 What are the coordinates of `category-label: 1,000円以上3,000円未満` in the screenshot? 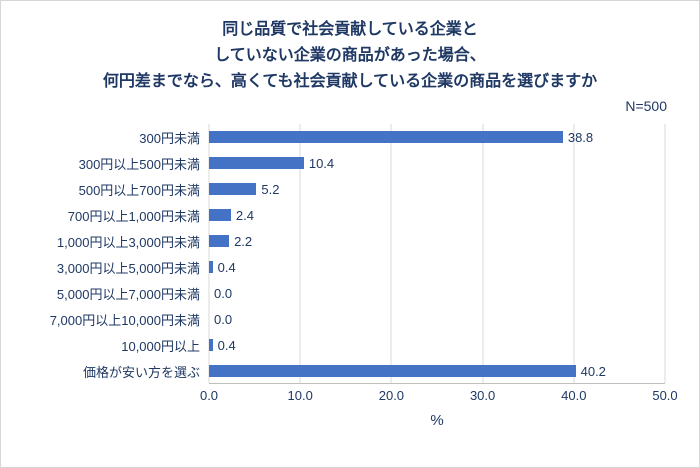 It's located at (128, 242).